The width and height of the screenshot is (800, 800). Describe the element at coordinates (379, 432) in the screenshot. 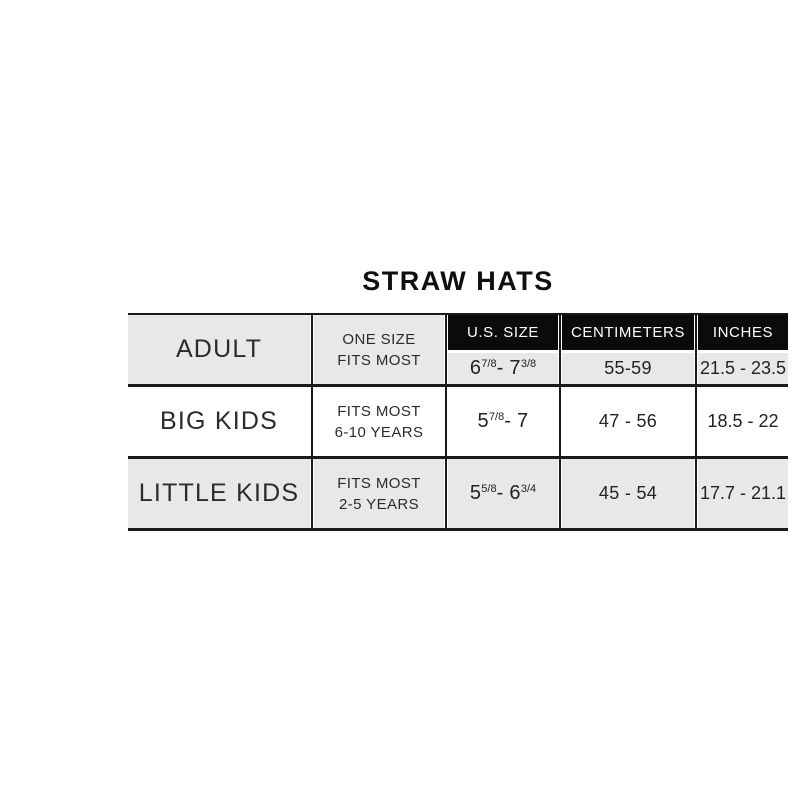

I see `fit-line-2: 6-10 YEARS` at that location.